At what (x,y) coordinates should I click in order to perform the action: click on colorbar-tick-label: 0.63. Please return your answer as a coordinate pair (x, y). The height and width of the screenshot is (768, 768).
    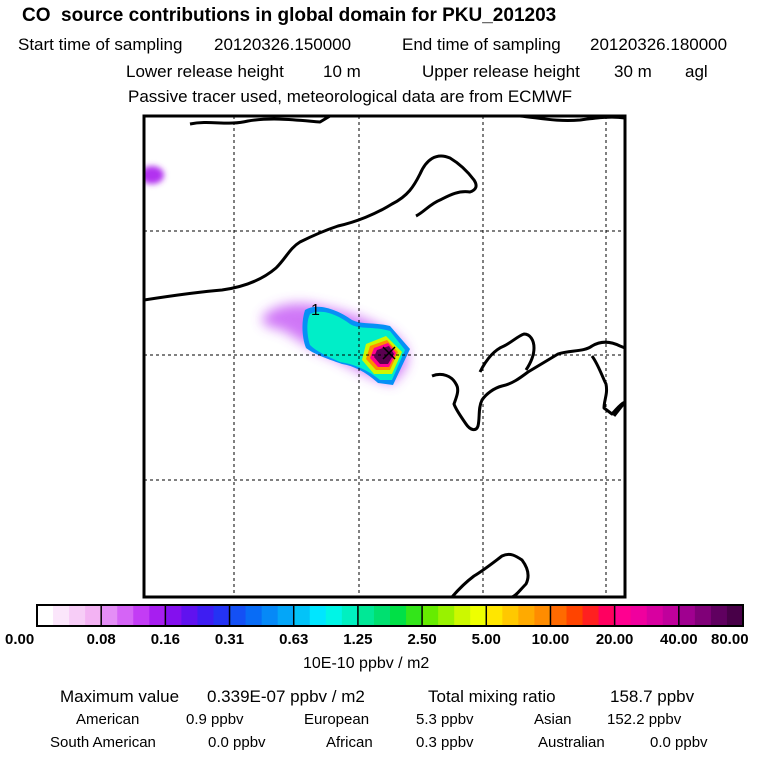
    Looking at the image, I should click on (294, 639).